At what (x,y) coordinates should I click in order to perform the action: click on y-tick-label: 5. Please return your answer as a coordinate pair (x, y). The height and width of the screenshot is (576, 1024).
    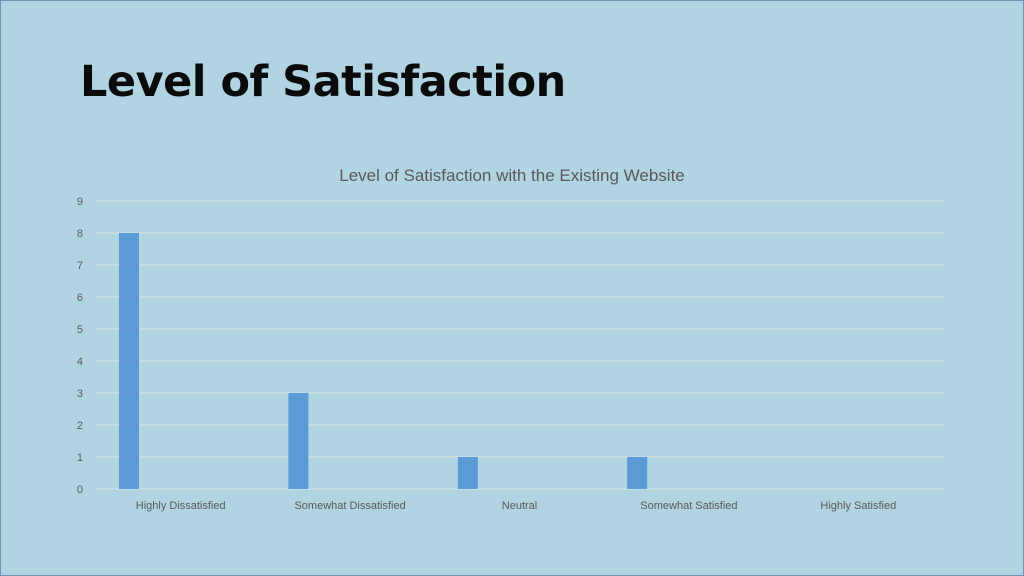
    Looking at the image, I should click on (80, 330).